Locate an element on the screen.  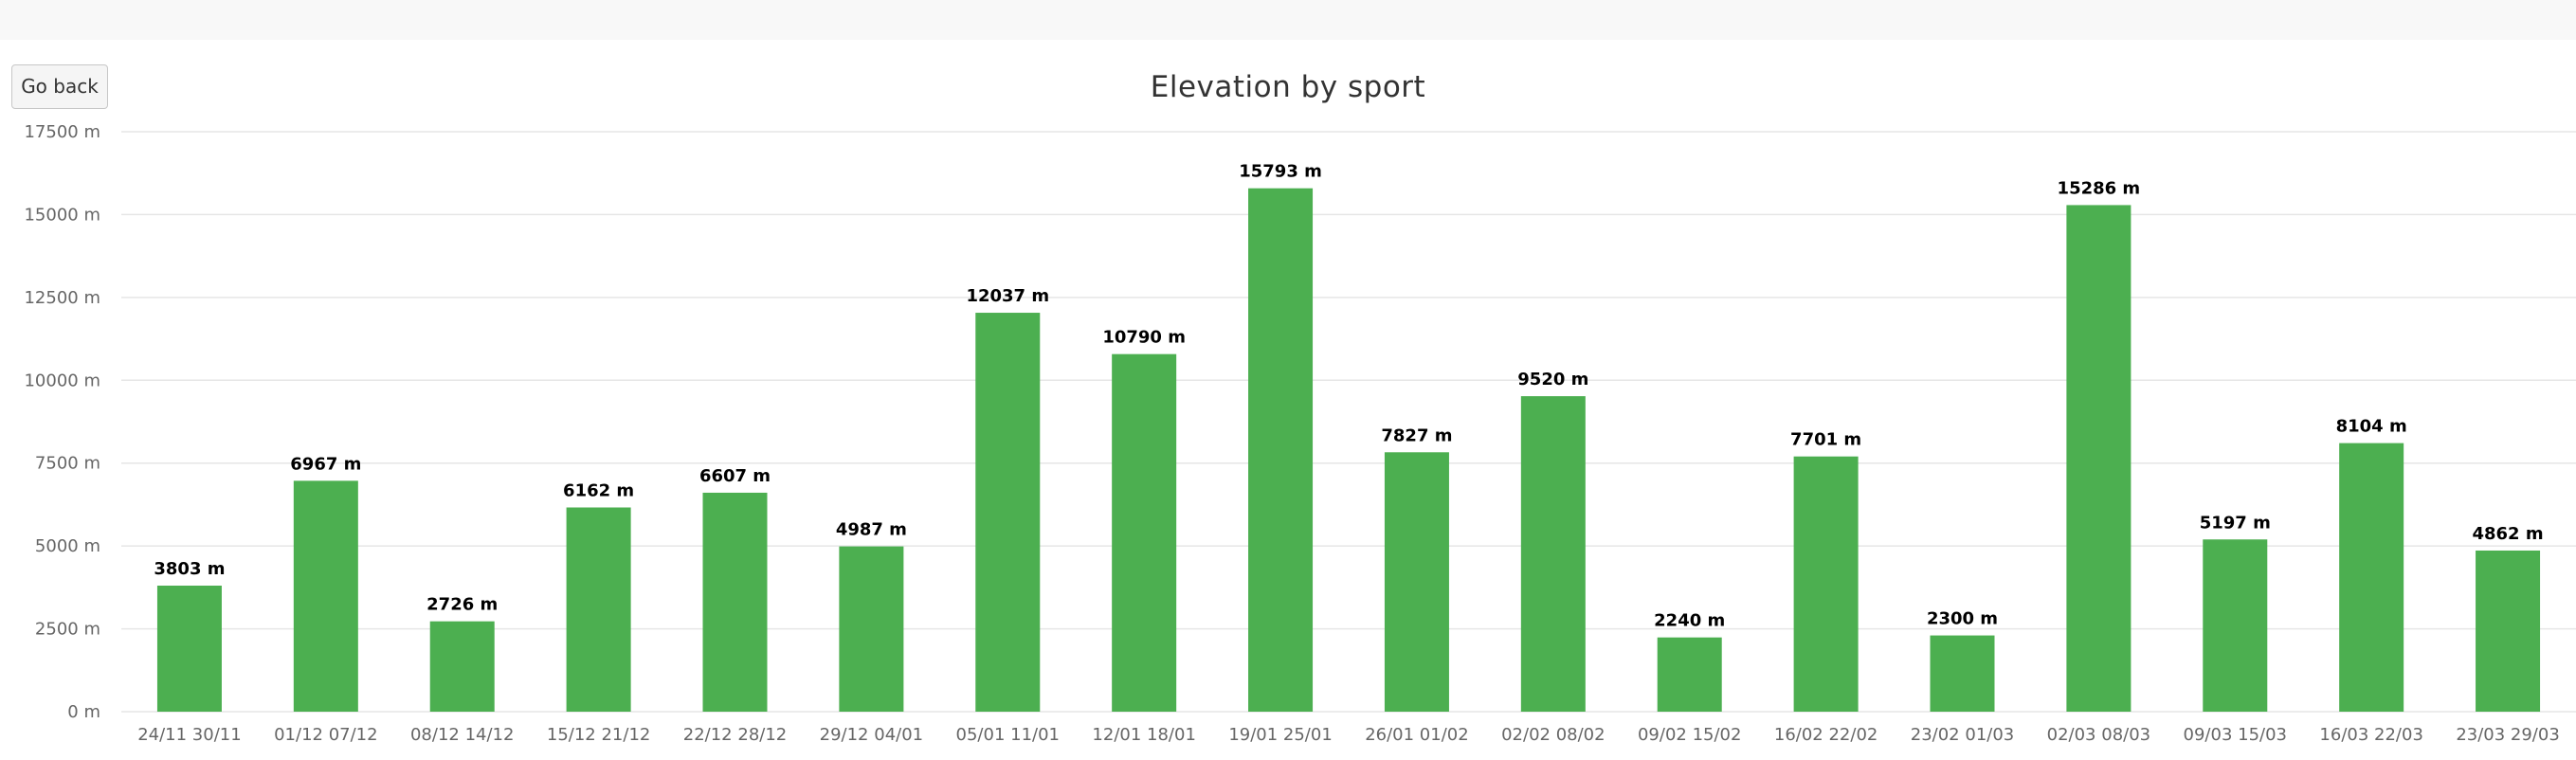
x-tick-label: 24/11 30/11 is located at coordinates (189, 735).